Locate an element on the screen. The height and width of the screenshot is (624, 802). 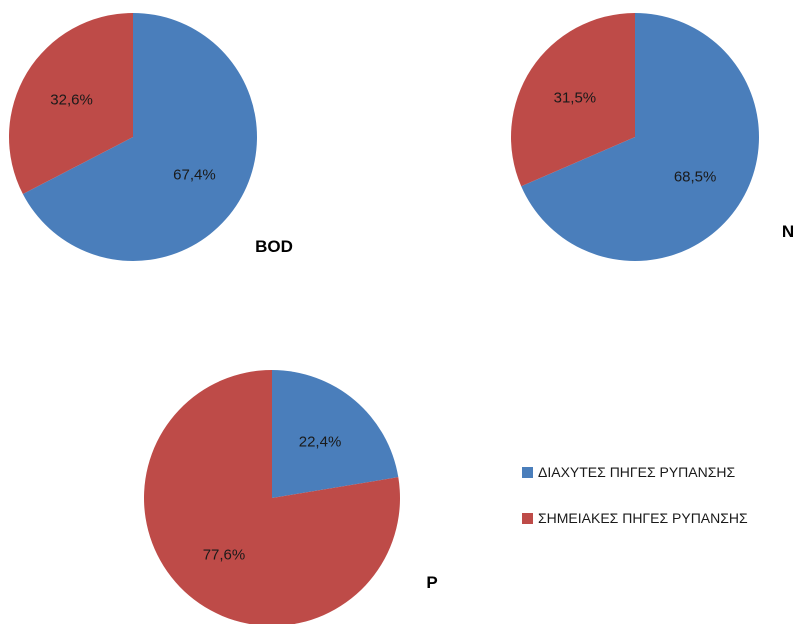
slice-label-diffuse: 22,4% is located at coordinates (320, 441).